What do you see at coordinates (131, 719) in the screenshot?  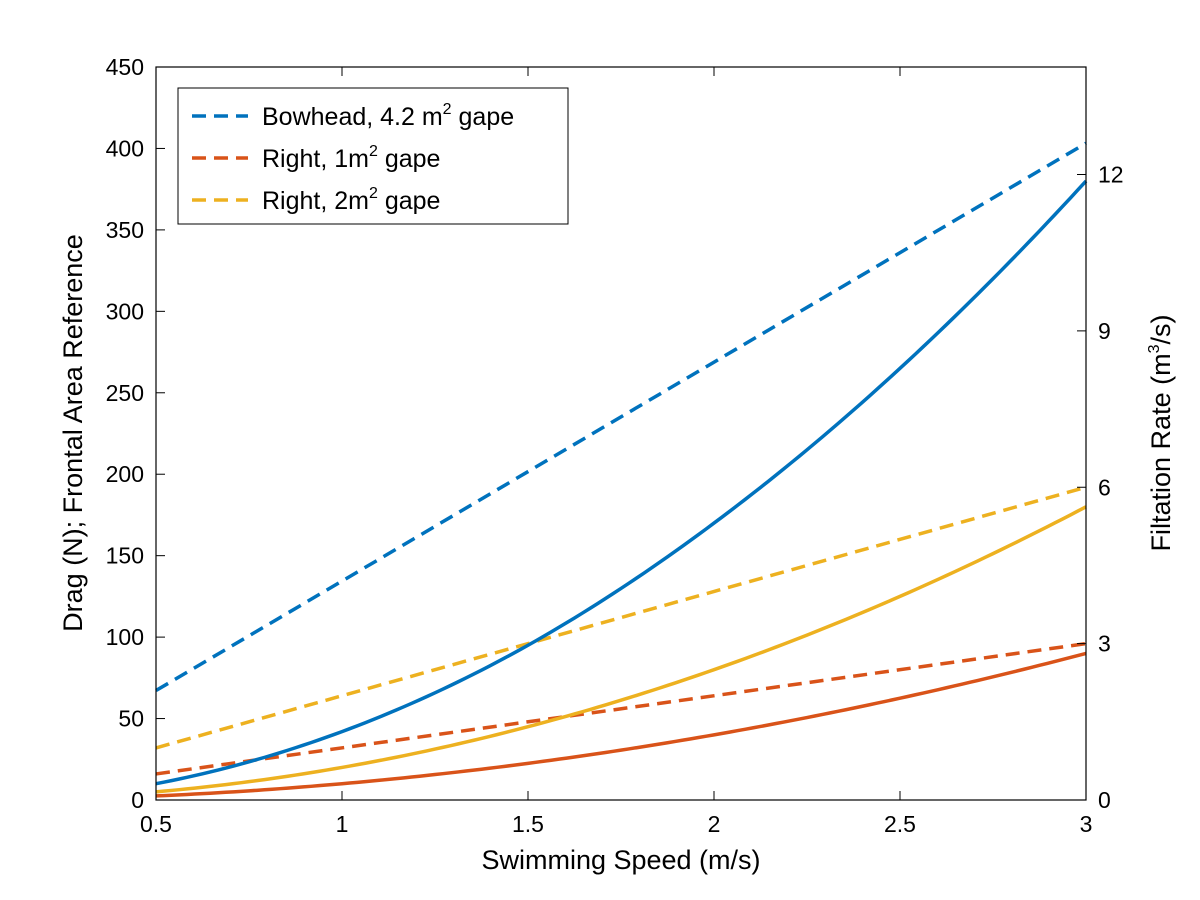 I see `y-left-tick-label: 50` at bounding box center [131, 719].